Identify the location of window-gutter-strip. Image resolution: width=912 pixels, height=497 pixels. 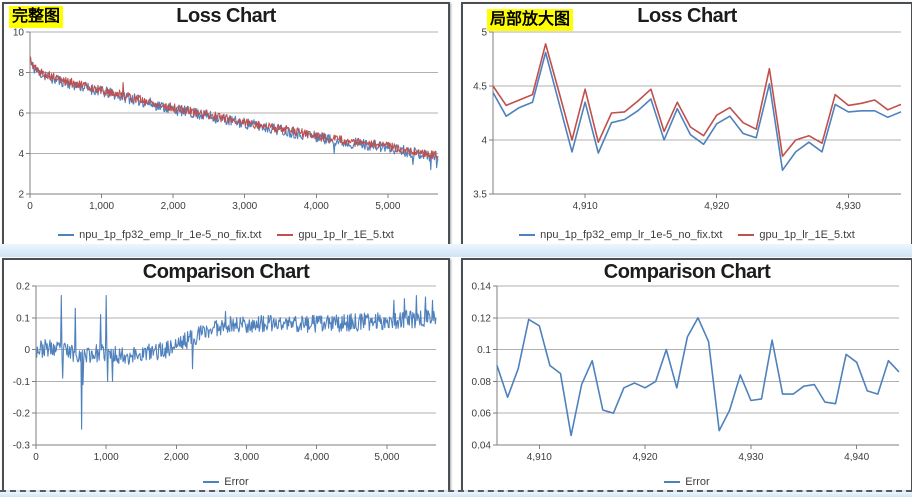
(456, 250).